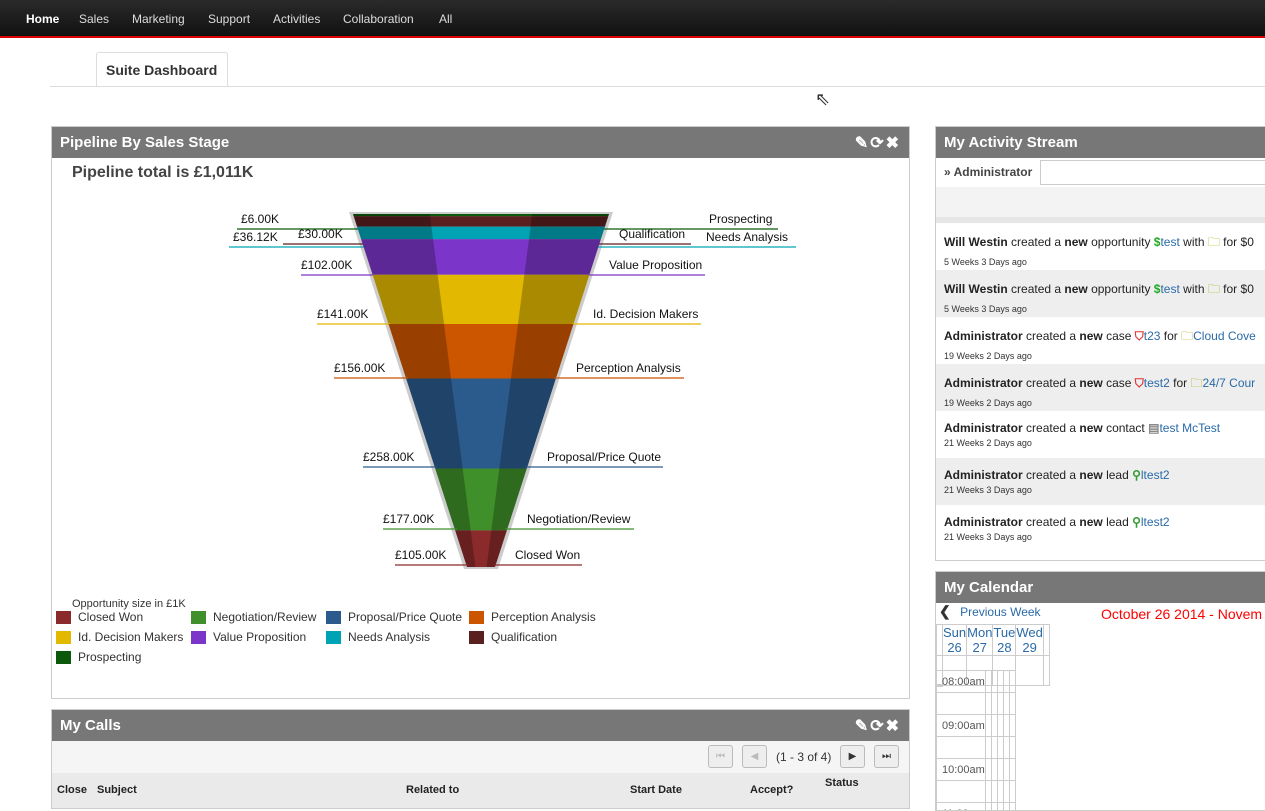 The image size is (1265, 811). Describe the element at coordinates (628, 368) in the screenshot. I see `funnel-stage-label: Perception Analysis` at that location.